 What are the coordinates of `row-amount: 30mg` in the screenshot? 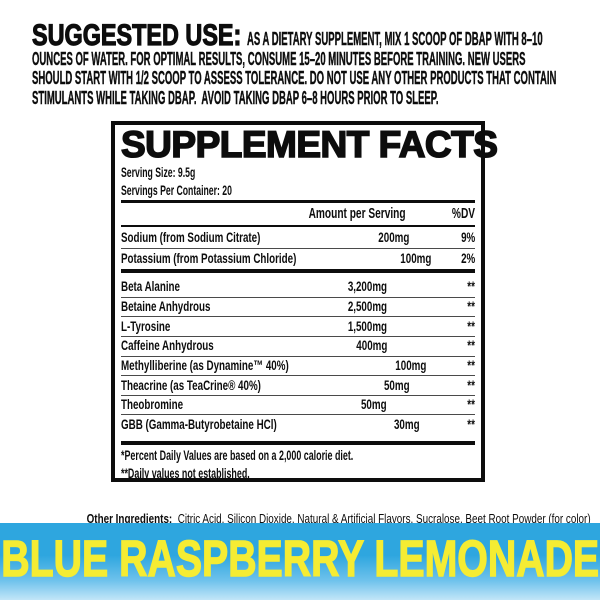 It's located at (381, 424).